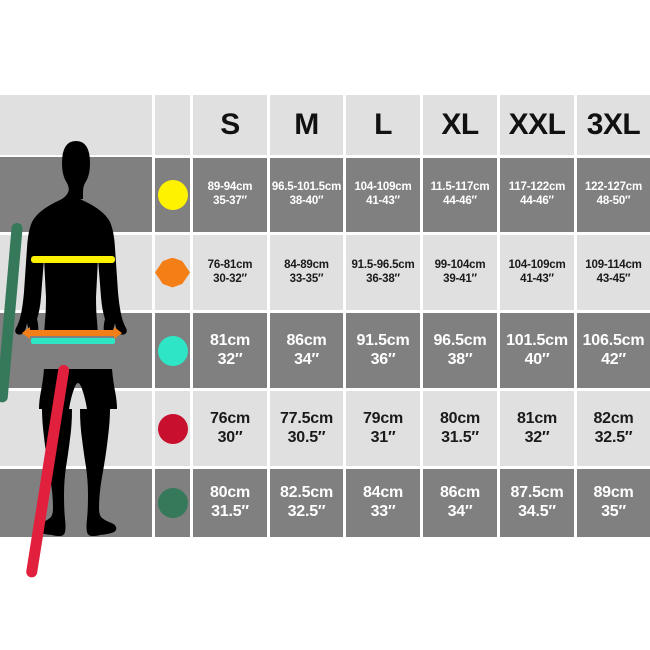  Describe the element at coordinates (306, 271) in the screenshot. I see `table-cell-waist-m: 84-89cm 33-35″` at that location.